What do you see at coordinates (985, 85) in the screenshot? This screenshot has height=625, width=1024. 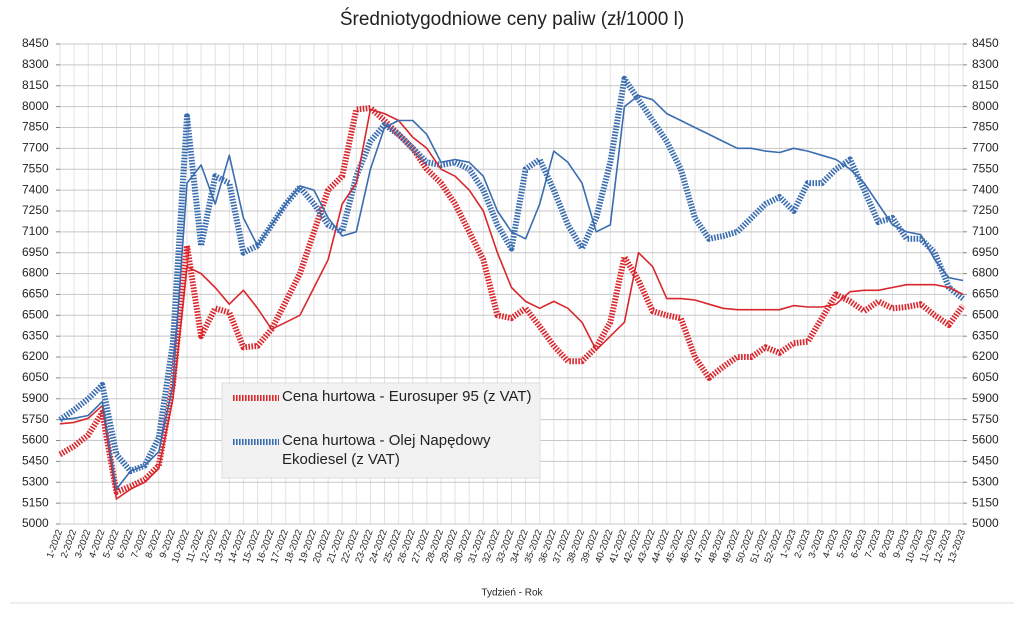 I see `y2-tick-label: 8150` at bounding box center [985, 85].